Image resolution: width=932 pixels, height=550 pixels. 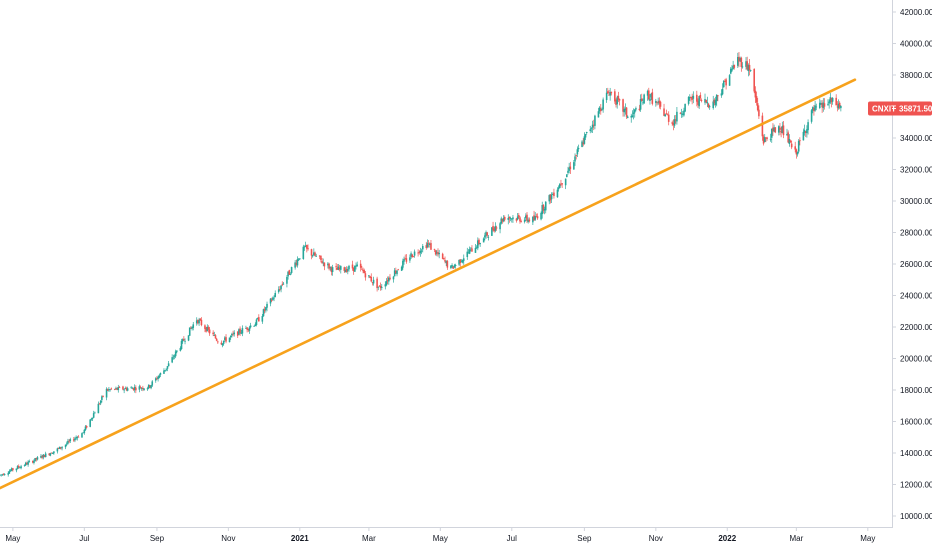 I want to click on price-tick-label: 28000.00, so click(x=916, y=233).